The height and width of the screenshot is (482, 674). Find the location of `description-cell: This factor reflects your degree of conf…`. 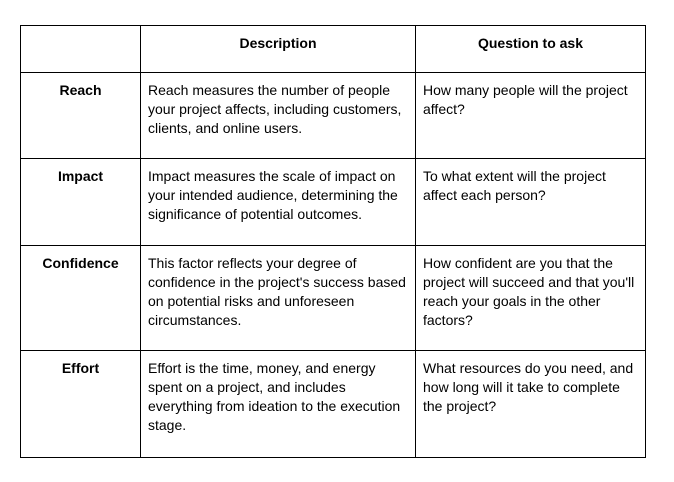

description-cell: This factor reflects your degree of conf… is located at coordinates (278, 298).